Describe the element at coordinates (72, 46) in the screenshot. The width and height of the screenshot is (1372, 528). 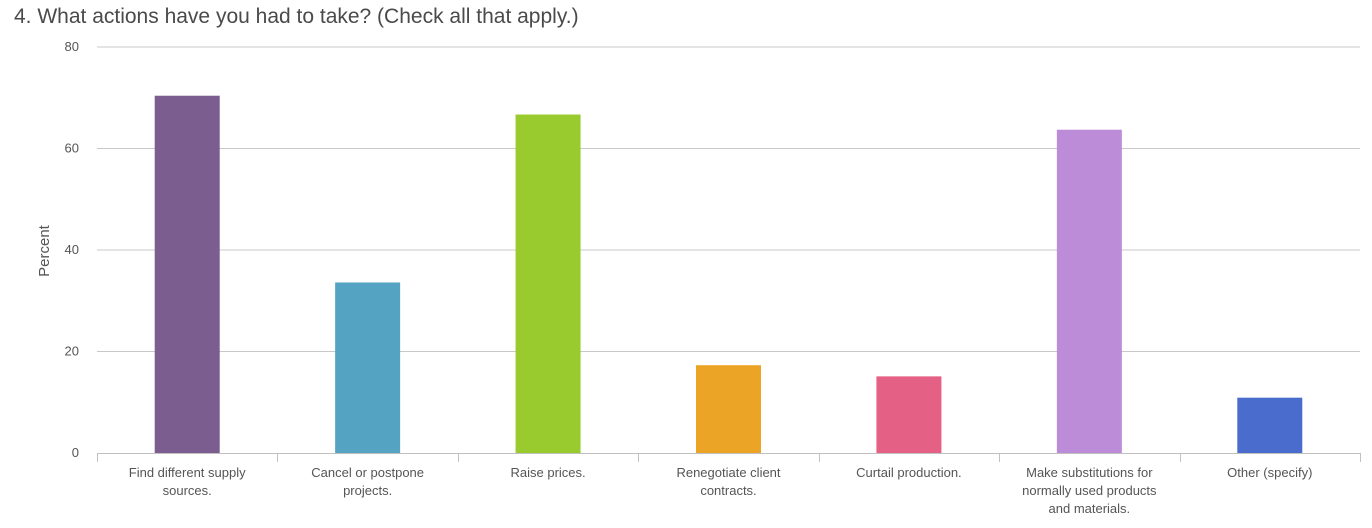
I see `y-tick-label: 80` at that location.